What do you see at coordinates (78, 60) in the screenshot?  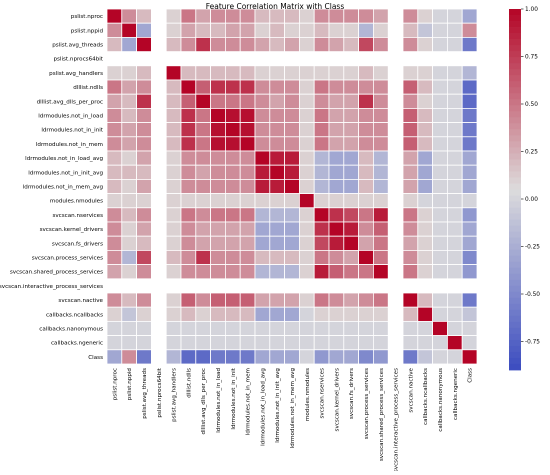 I see `y-tick-label: pslist.nprocs64bit` at bounding box center [78, 60].